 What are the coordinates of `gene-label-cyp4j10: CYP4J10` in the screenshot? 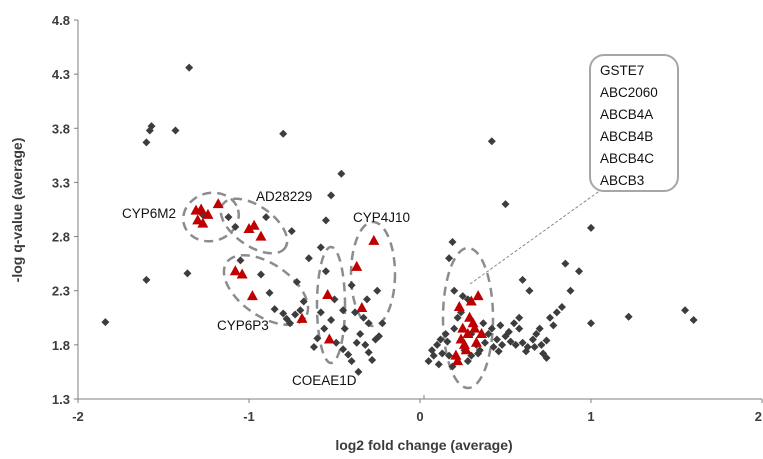 It's located at (381, 217).